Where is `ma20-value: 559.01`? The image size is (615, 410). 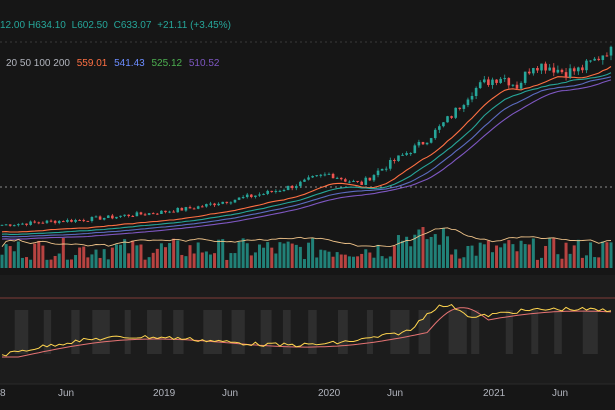 ma20-value: 559.01 is located at coordinates (92, 63).